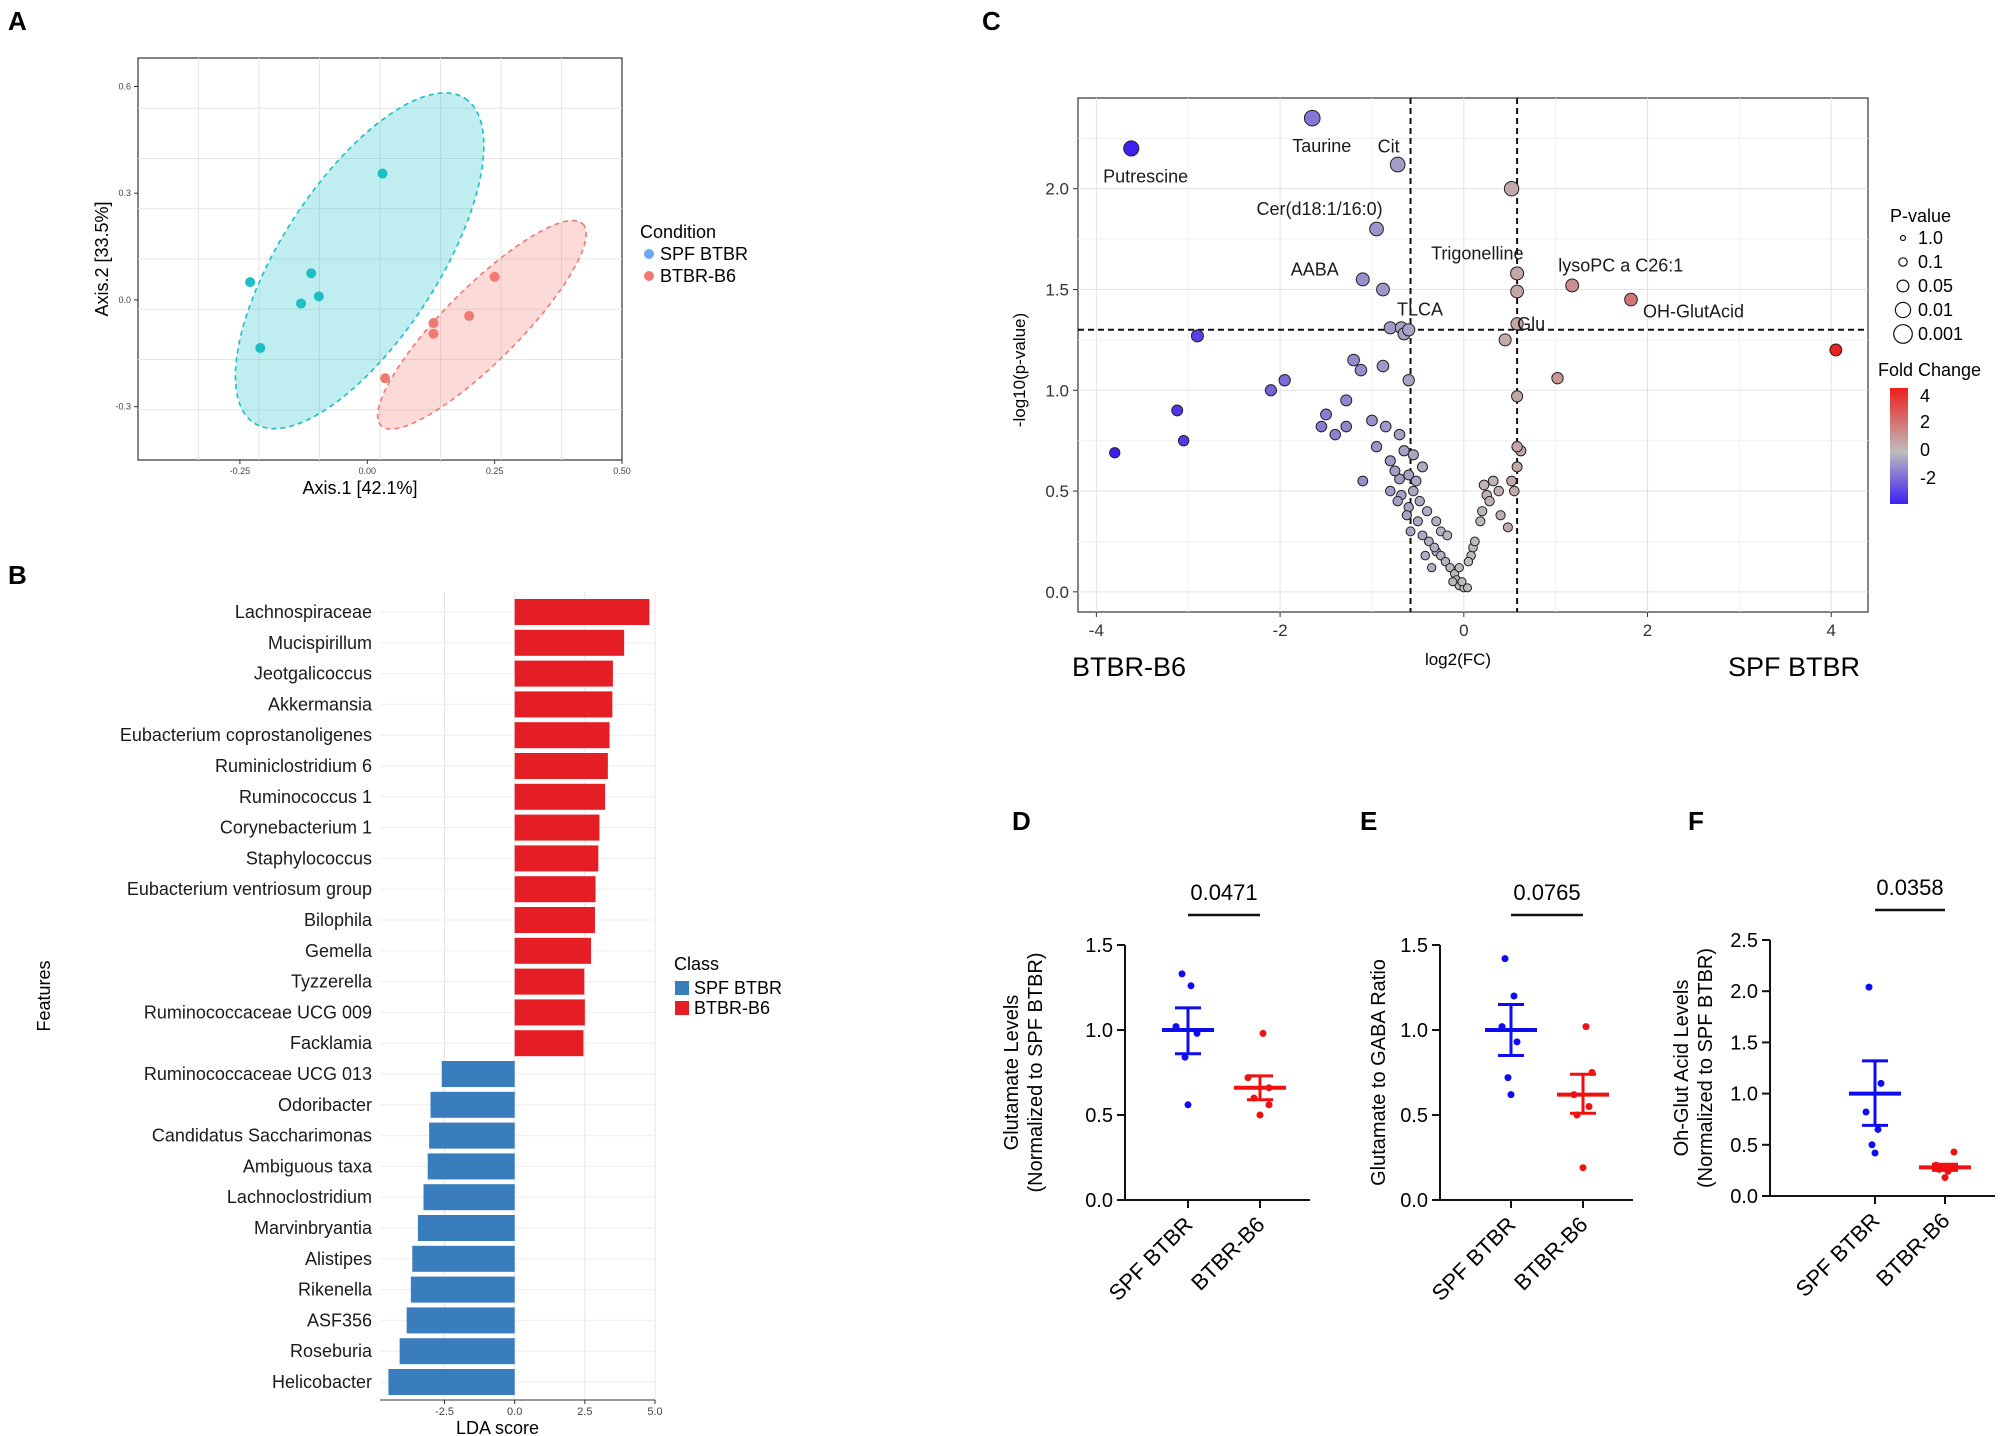 The width and height of the screenshot is (2000, 1436). What do you see at coordinates (562, 735) in the screenshot?
I see `bar-eubacterium-coprostanoligenes` at bounding box center [562, 735].